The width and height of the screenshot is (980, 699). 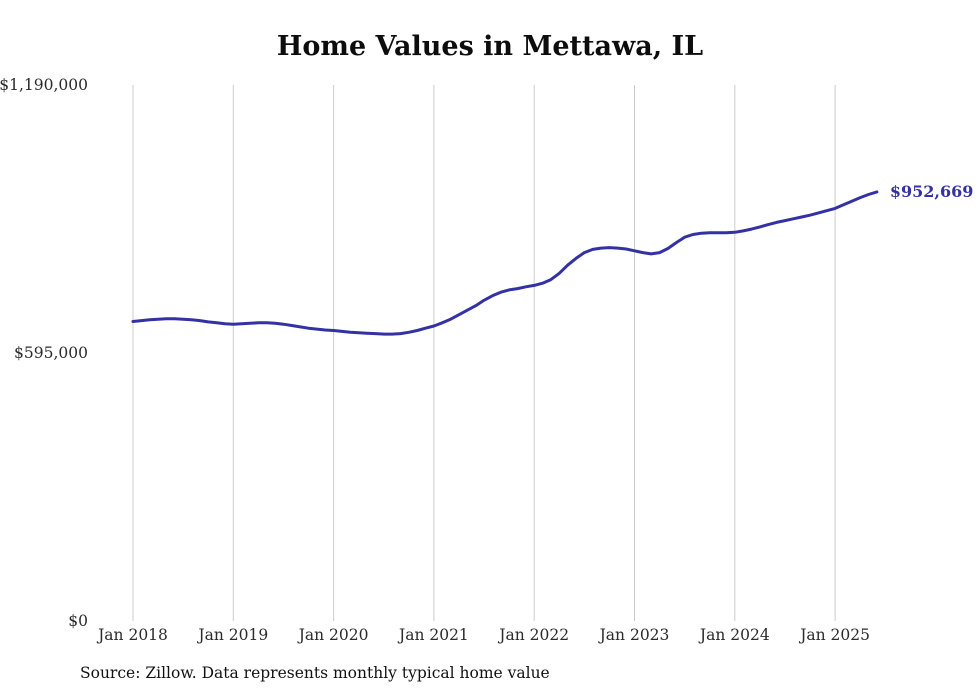 I want to click on x-tick-label: Jan 2021, so click(x=433, y=635).